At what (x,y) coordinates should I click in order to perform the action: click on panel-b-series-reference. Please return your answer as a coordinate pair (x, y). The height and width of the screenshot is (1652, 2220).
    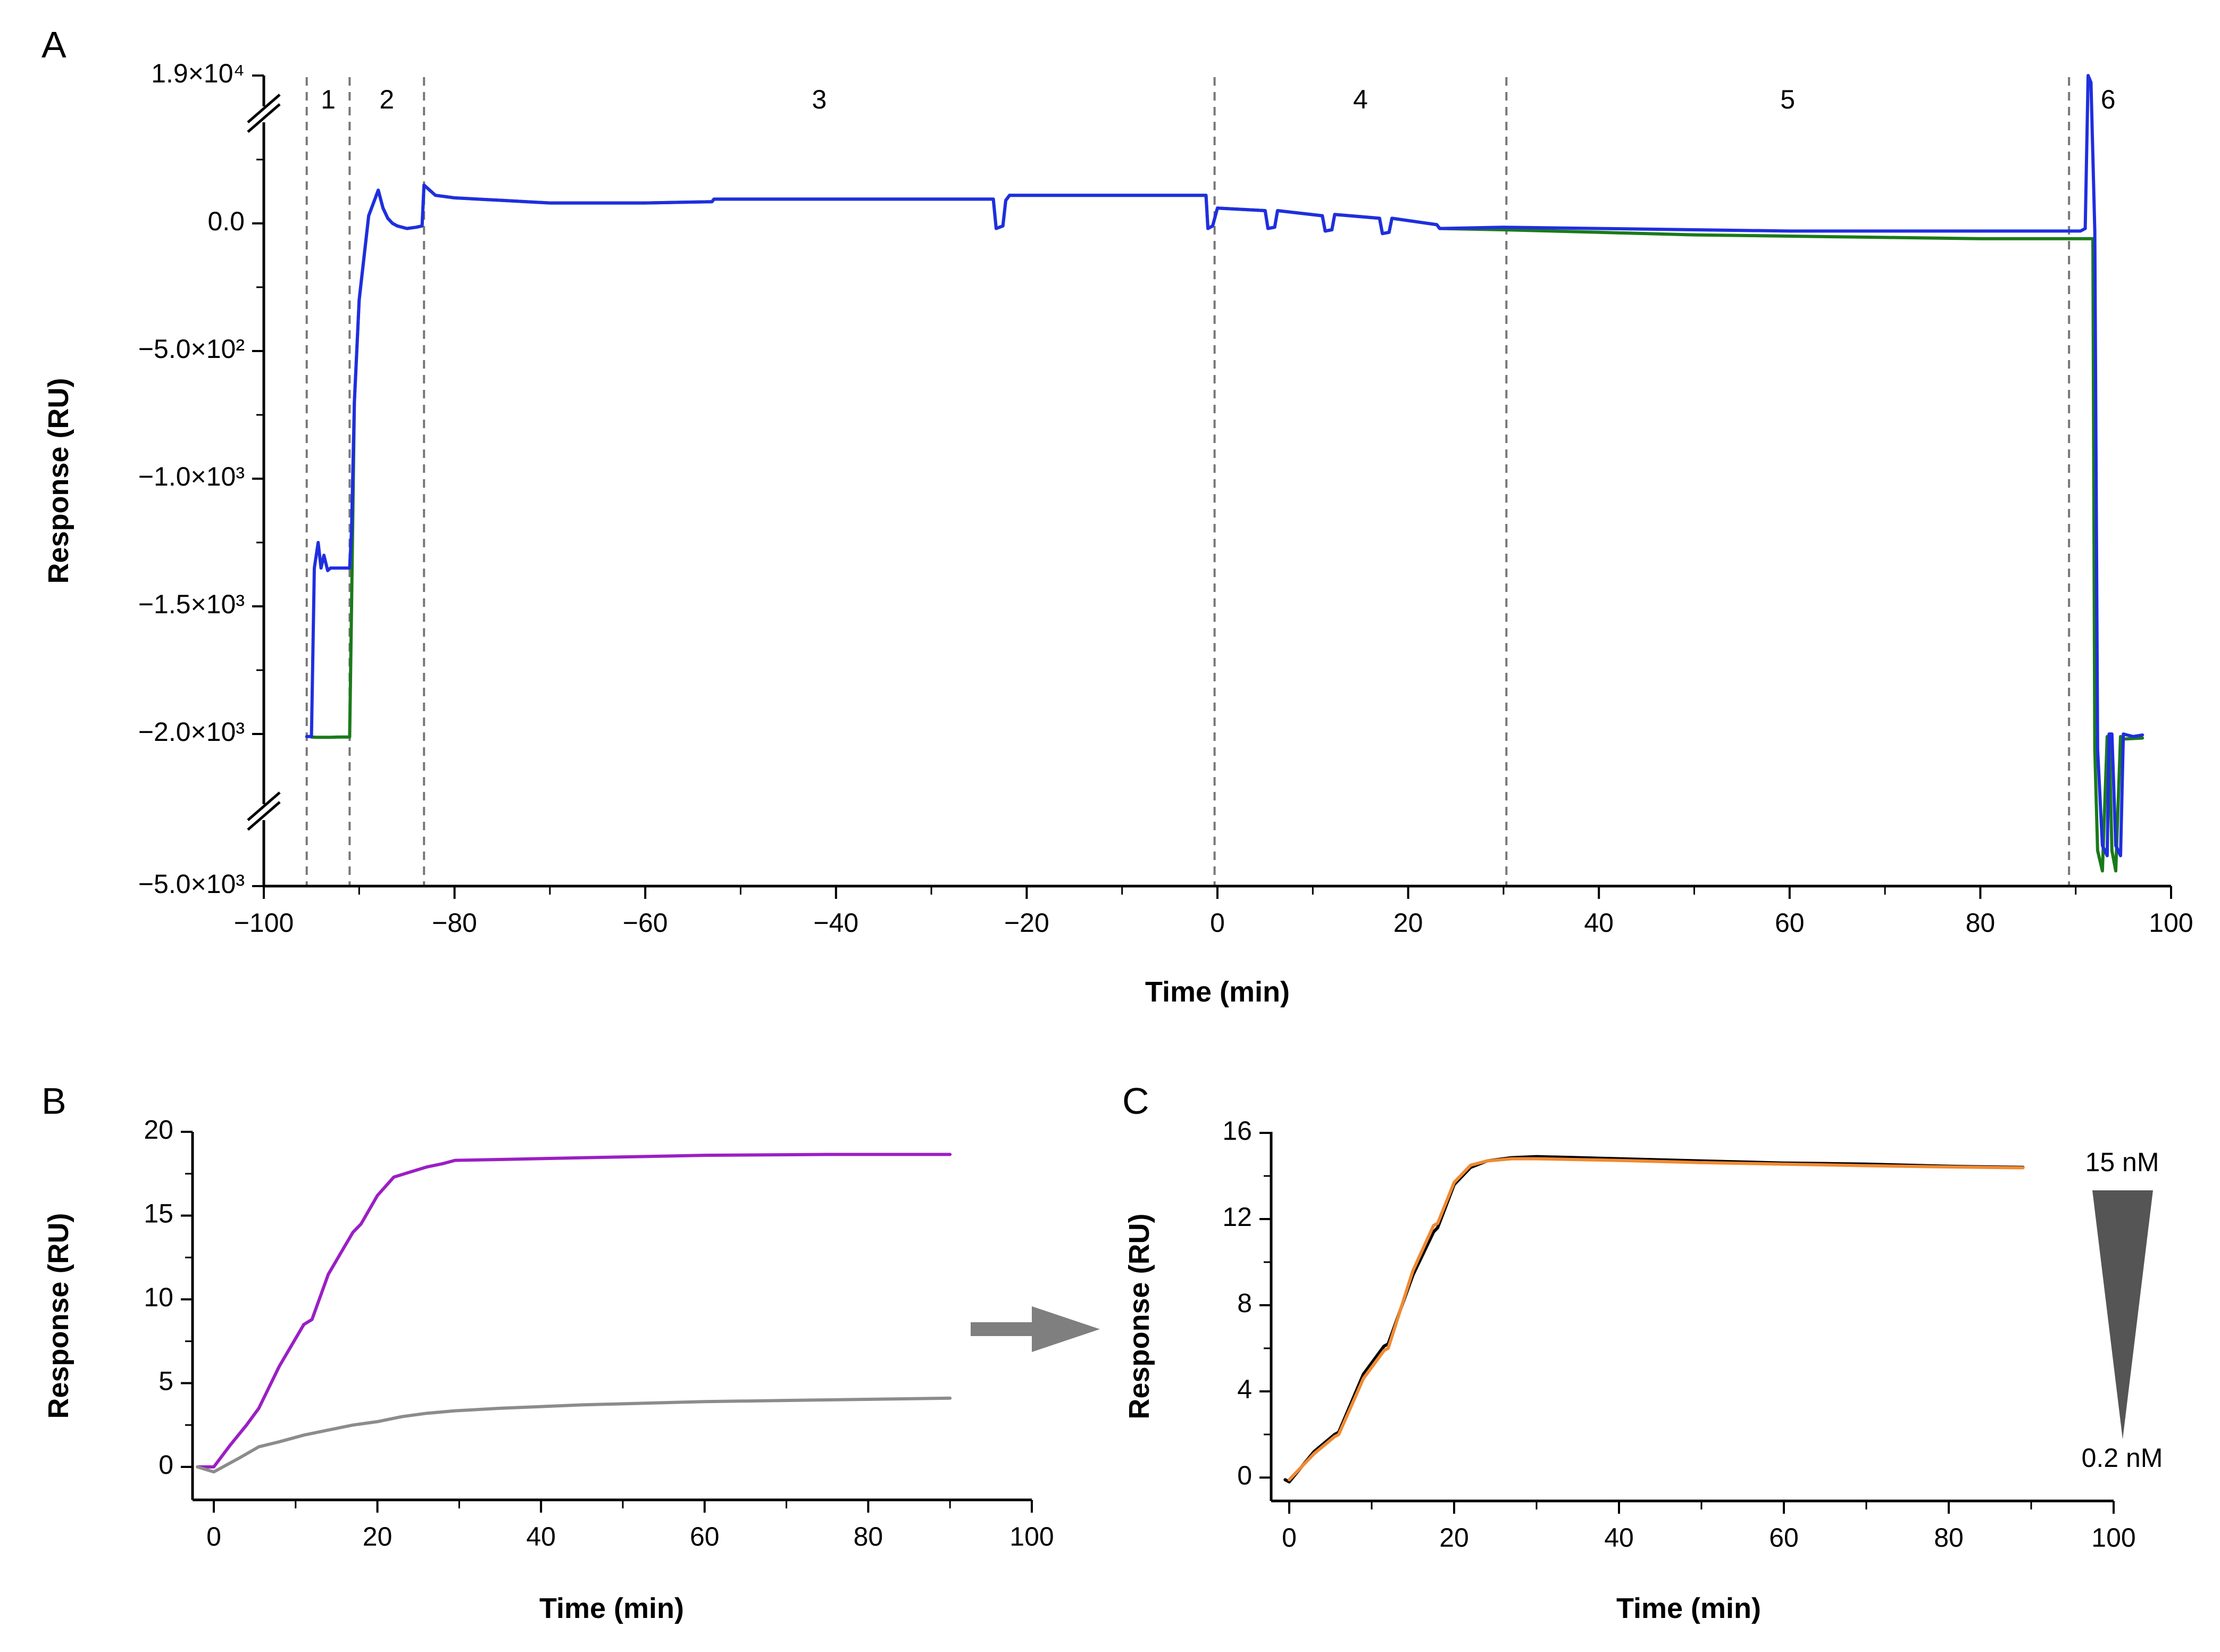
    Looking at the image, I should click on (574, 1435).